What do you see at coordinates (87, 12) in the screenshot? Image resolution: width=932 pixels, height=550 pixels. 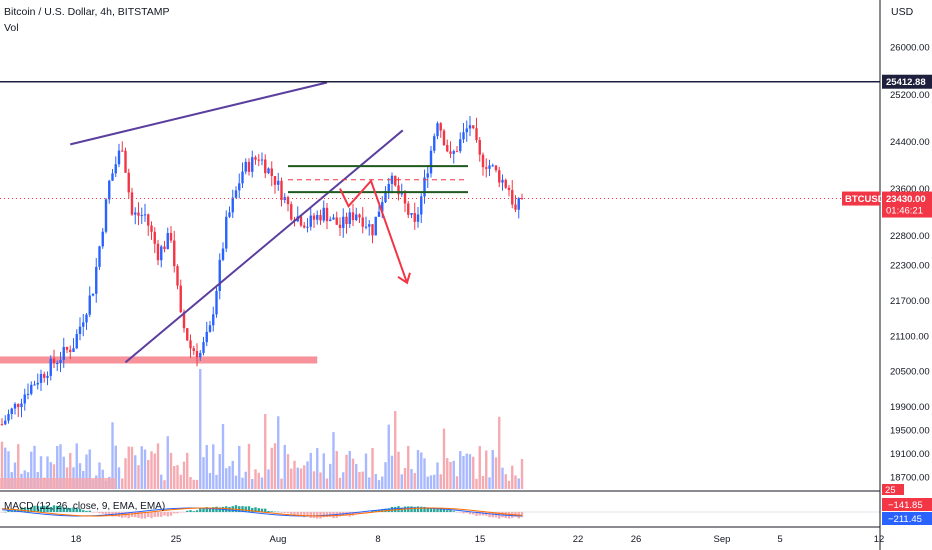 I see `symbol-title: Bitcoin / U.S. Dollar, 4h, BITSTAMP` at bounding box center [87, 12].